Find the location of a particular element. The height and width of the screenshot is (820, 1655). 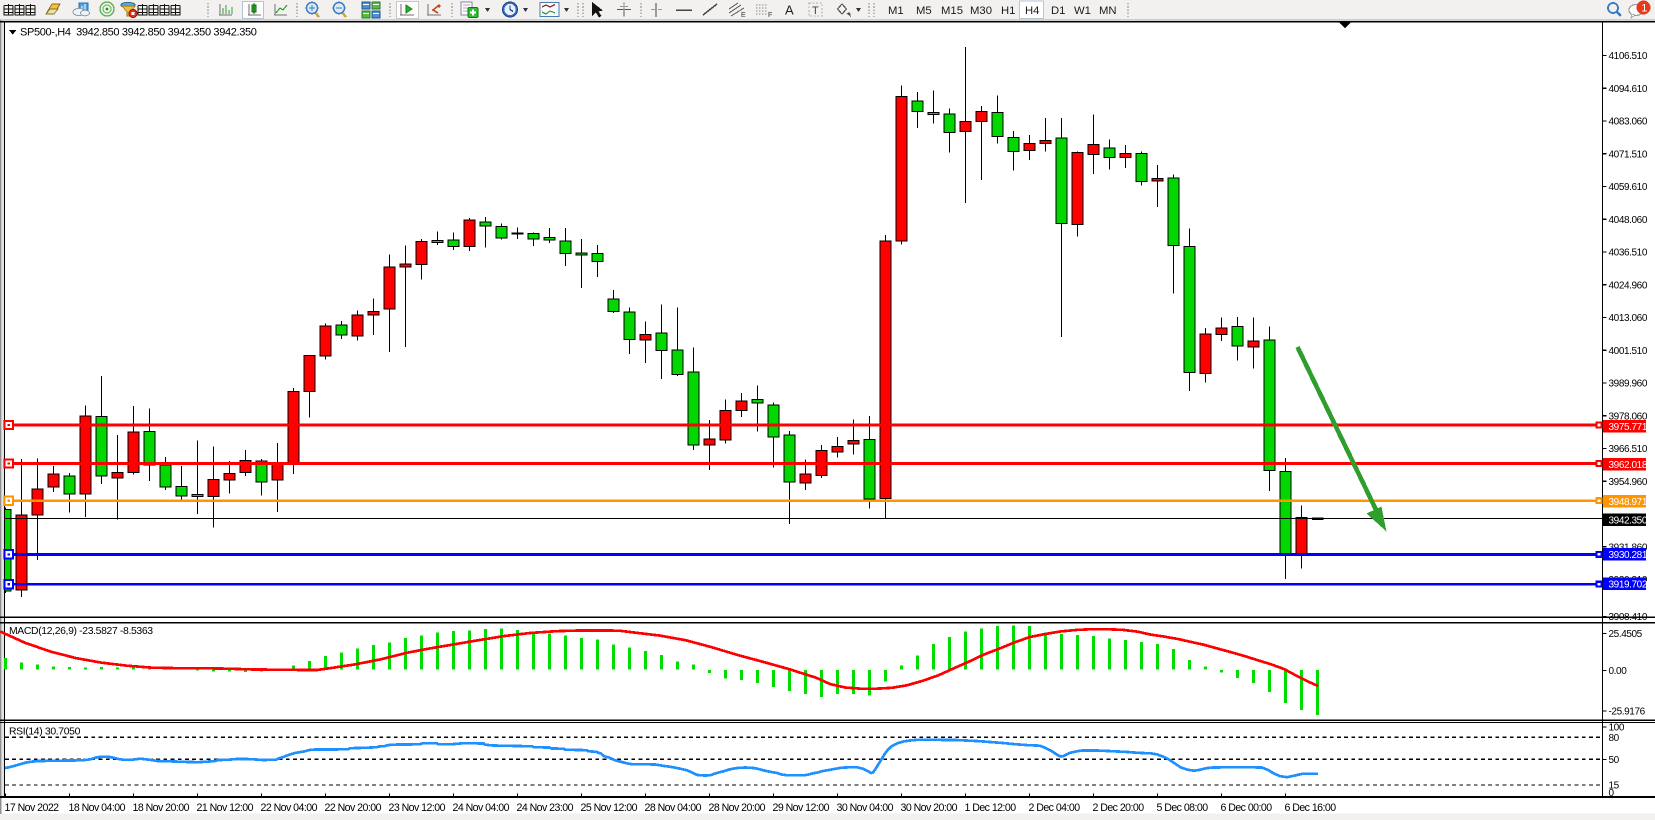

svg-text: H4 is located at coordinates (1032, 11).